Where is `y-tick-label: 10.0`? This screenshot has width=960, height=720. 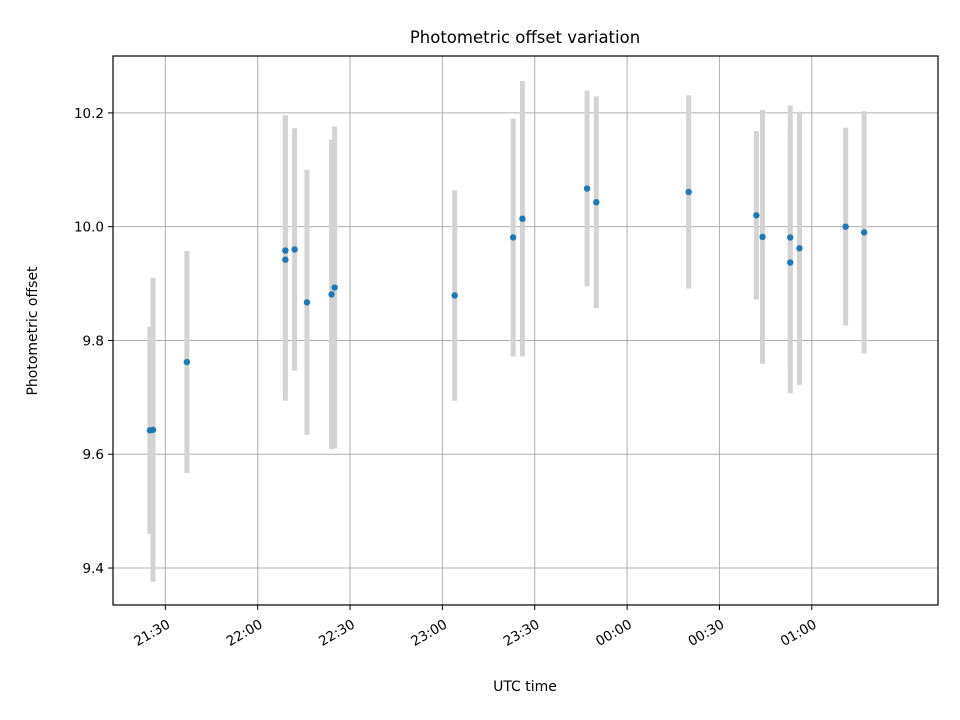
y-tick-label: 10.0 is located at coordinates (89, 228).